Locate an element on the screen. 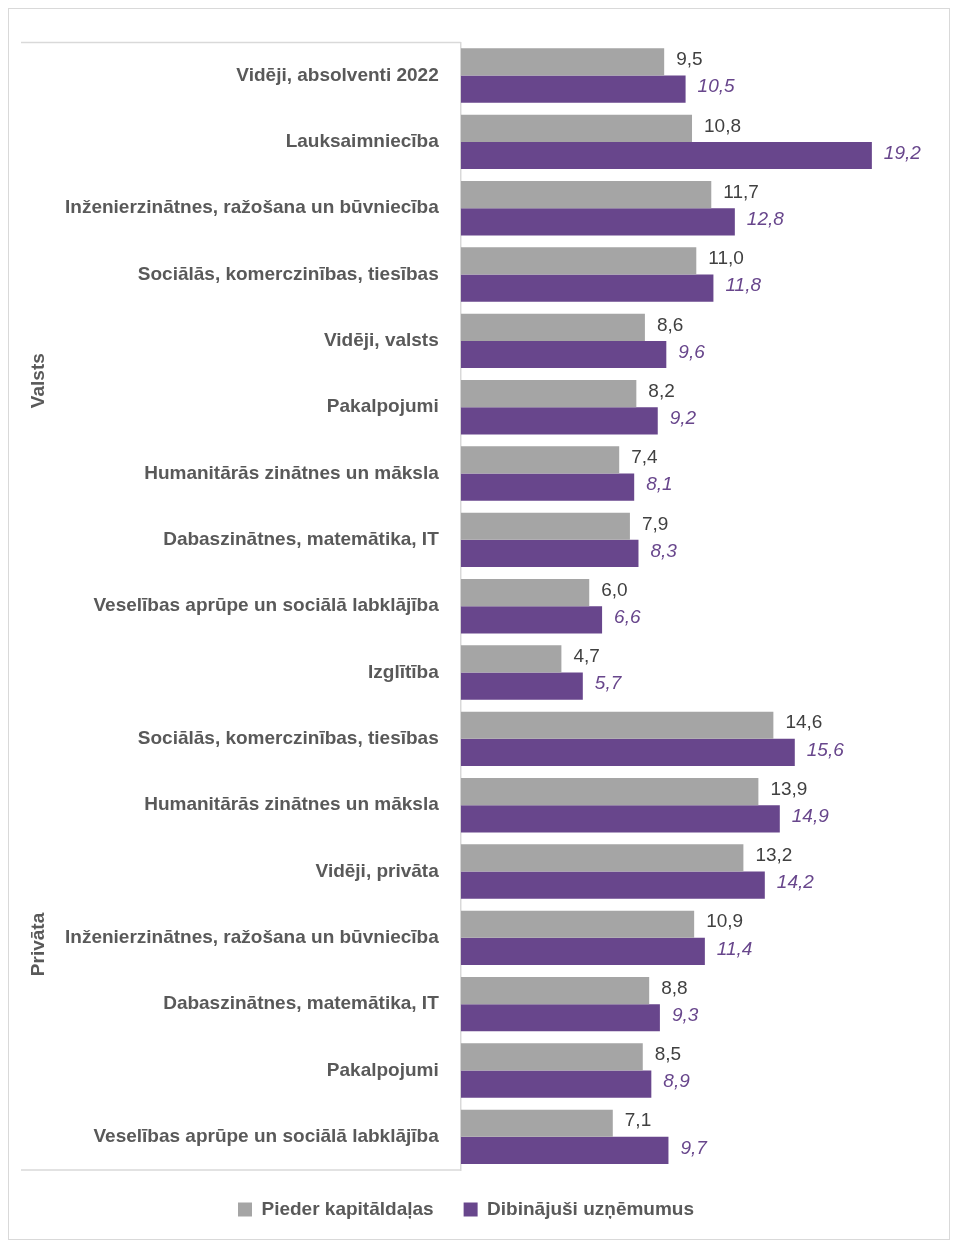 This screenshot has height=1250, width=959. data-label: 10,5 is located at coordinates (716, 86).